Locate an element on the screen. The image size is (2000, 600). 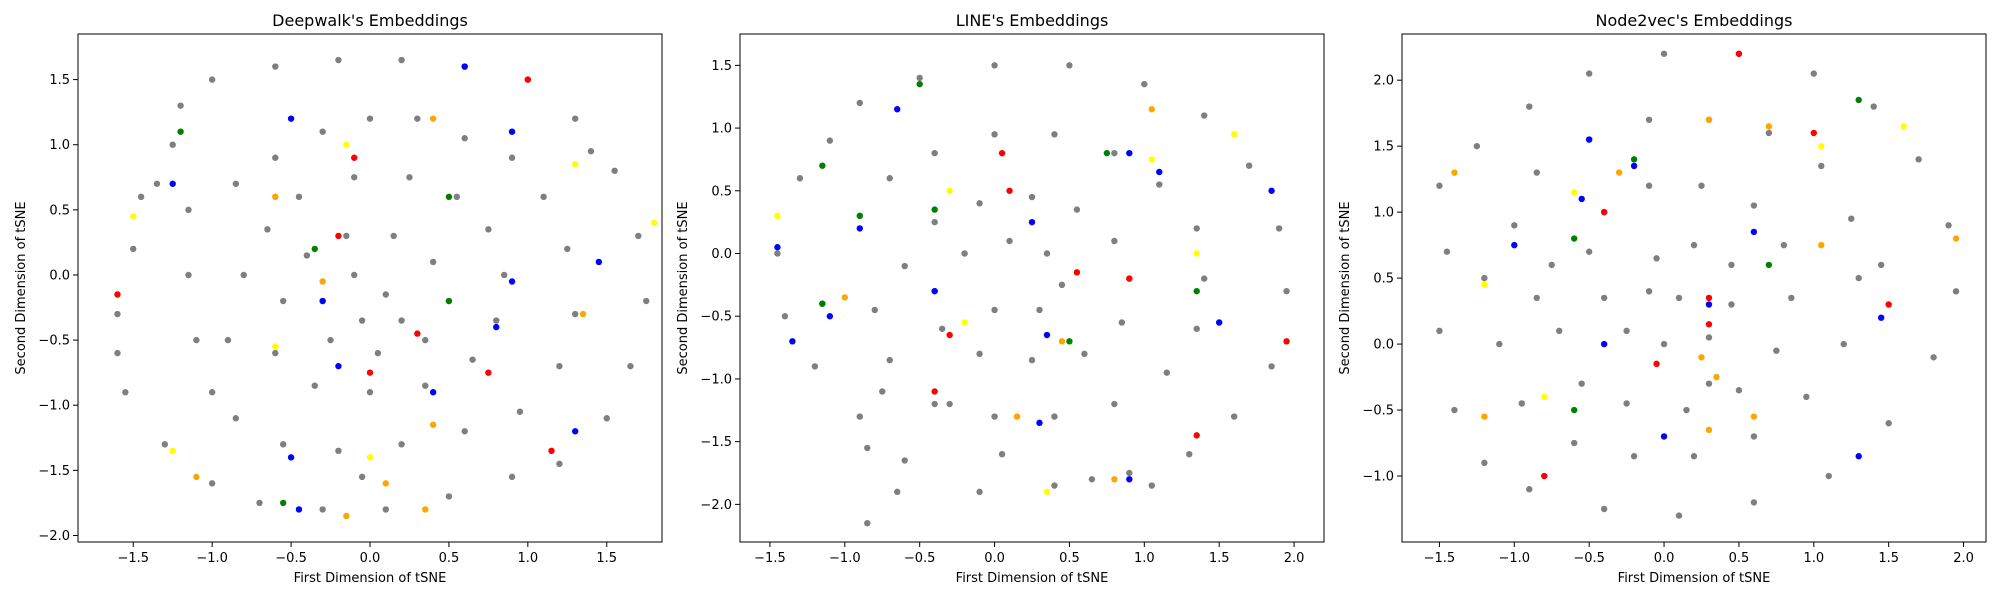
x-tick-label: 2.0 is located at coordinates (1294, 558).